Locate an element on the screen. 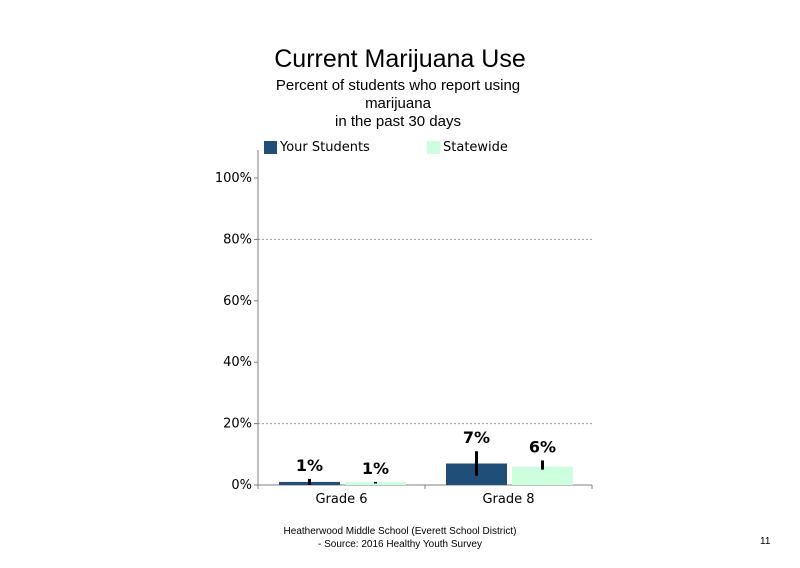 This screenshot has height=568, width=800. y-tick-label: 0% is located at coordinates (241, 485).